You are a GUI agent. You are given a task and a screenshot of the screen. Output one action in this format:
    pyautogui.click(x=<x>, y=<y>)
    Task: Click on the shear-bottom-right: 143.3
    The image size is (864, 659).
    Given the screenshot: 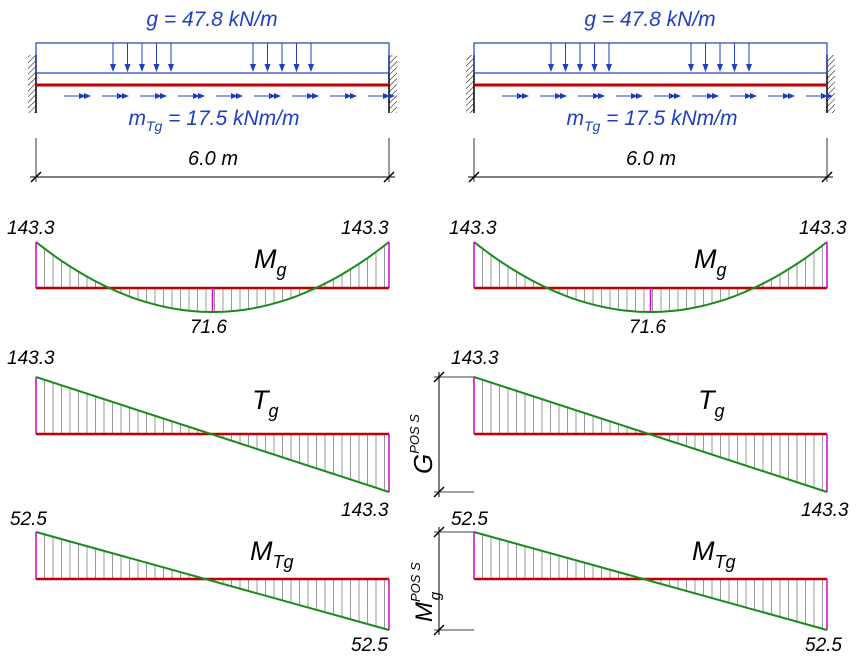 What is the action you would take?
    pyautogui.click(x=825, y=510)
    